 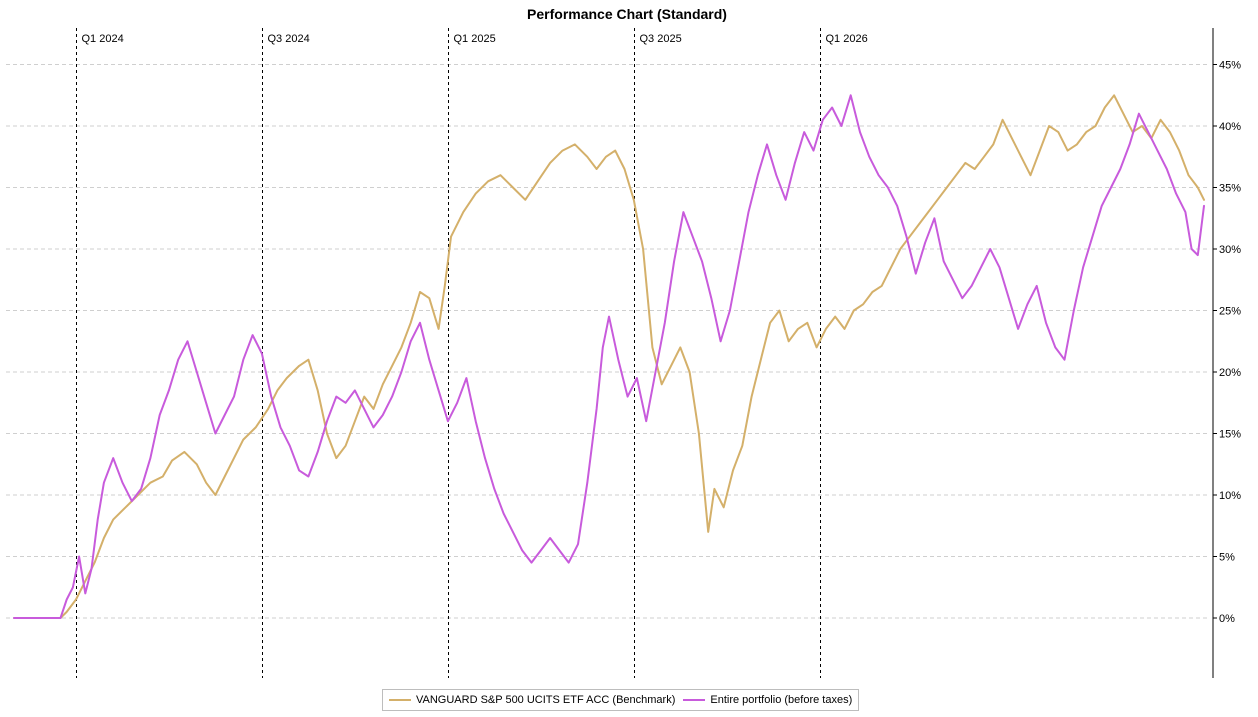 What do you see at coordinates (103, 39) in the screenshot?
I see `quarter-label-0: Q1 2024` at bounding box center [103, 39].